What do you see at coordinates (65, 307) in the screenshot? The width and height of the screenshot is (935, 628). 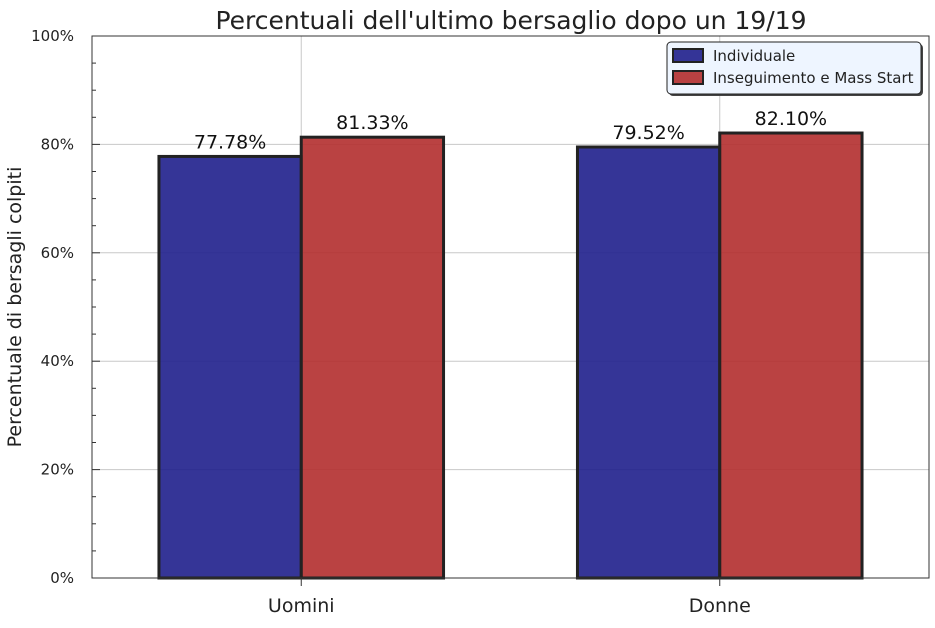 I see `y-axis: 0% 20% 40% 60% 80% 100%` at bounding box center [65, 307].